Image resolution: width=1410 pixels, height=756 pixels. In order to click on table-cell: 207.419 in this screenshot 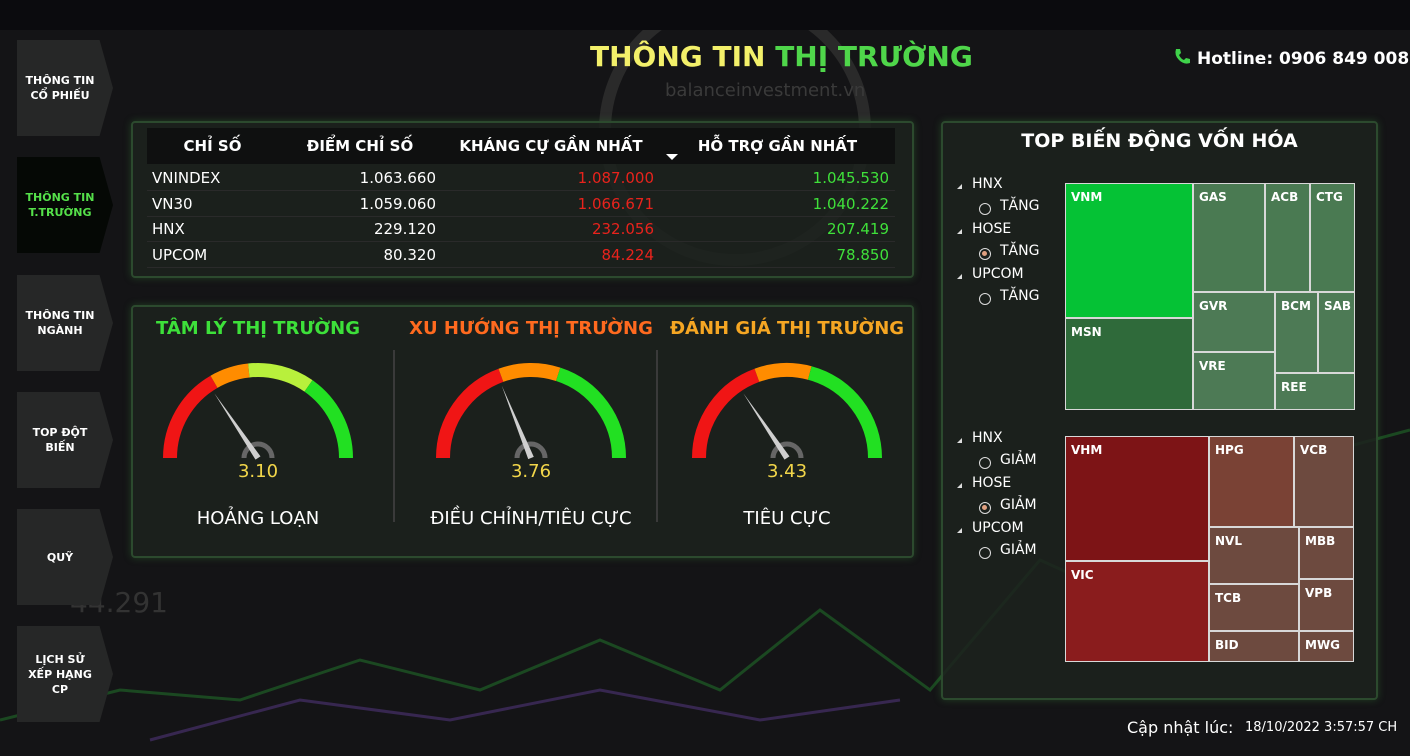, I will do `click(857, 229)`.